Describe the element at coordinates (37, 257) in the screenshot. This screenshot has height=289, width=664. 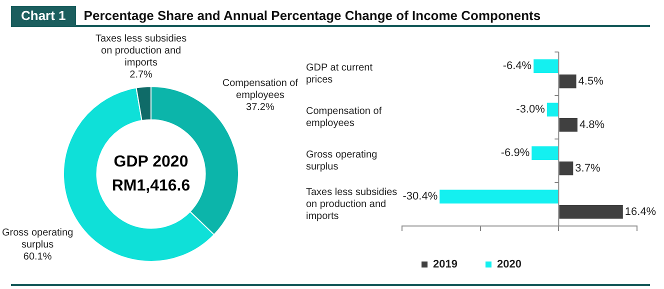
I see `data-label: 60.1%` at that location.